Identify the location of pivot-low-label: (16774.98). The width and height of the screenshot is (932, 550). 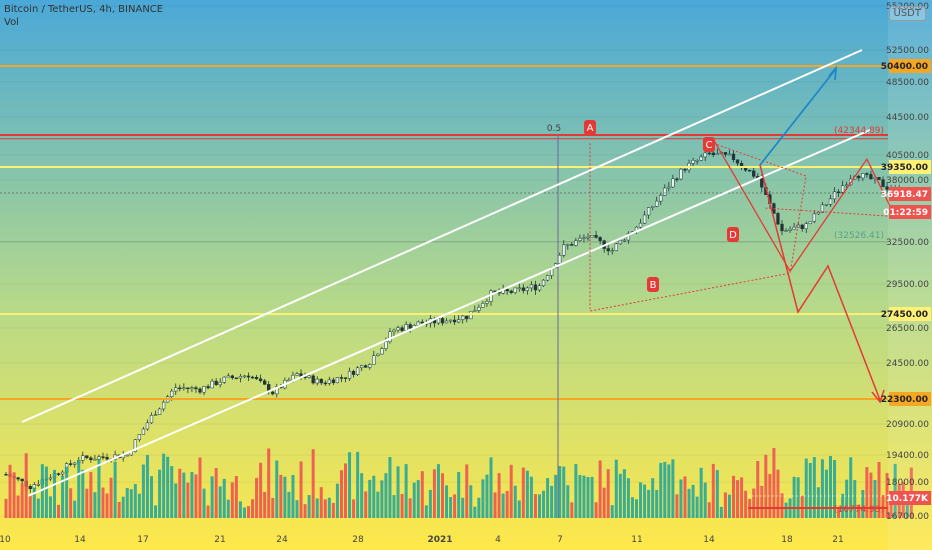
(859, 510).